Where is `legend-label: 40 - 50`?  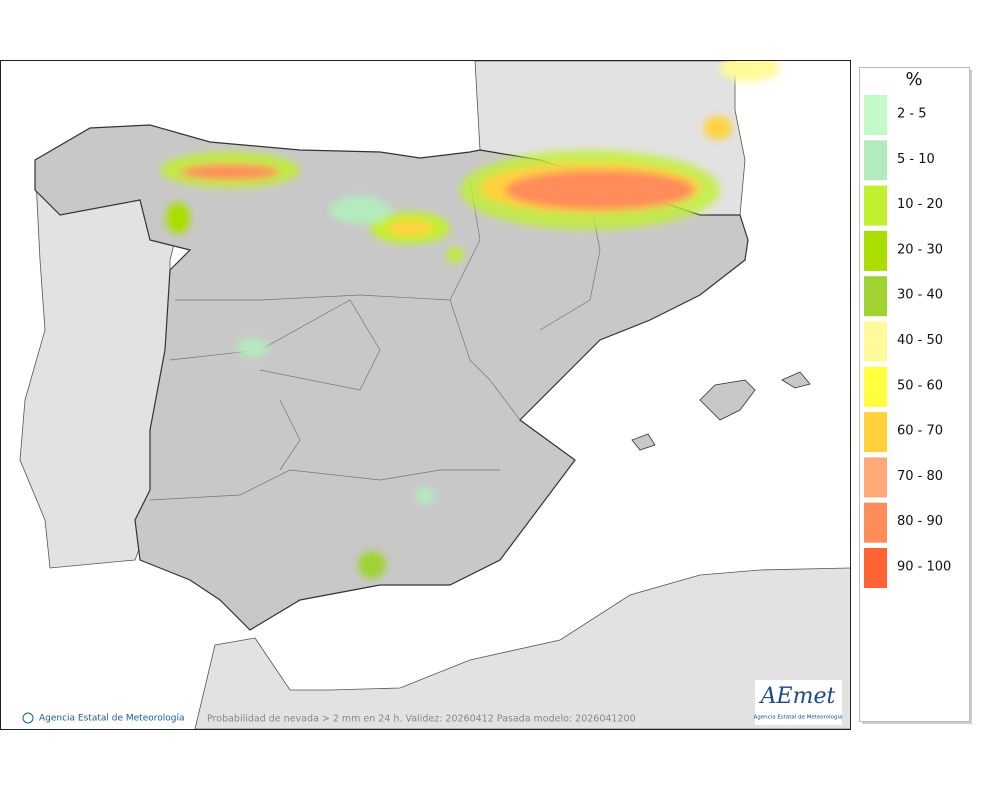 legend-label: 40 - 50 is located at coordinates (920, 340).